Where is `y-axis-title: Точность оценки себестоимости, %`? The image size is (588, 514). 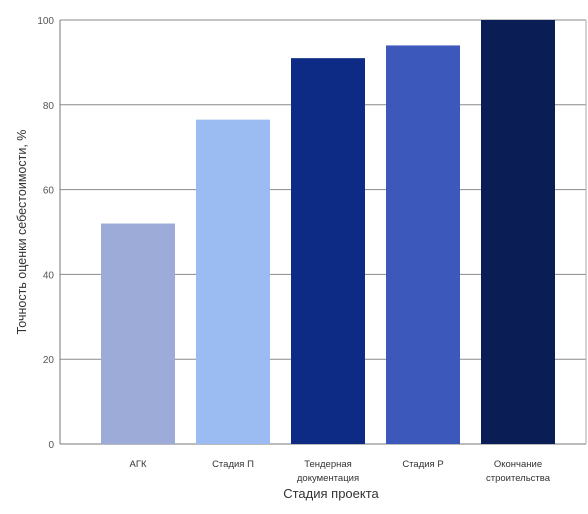
y-axis-title: Точность оценки себестоимости, % is located at coordinates (22, 232).